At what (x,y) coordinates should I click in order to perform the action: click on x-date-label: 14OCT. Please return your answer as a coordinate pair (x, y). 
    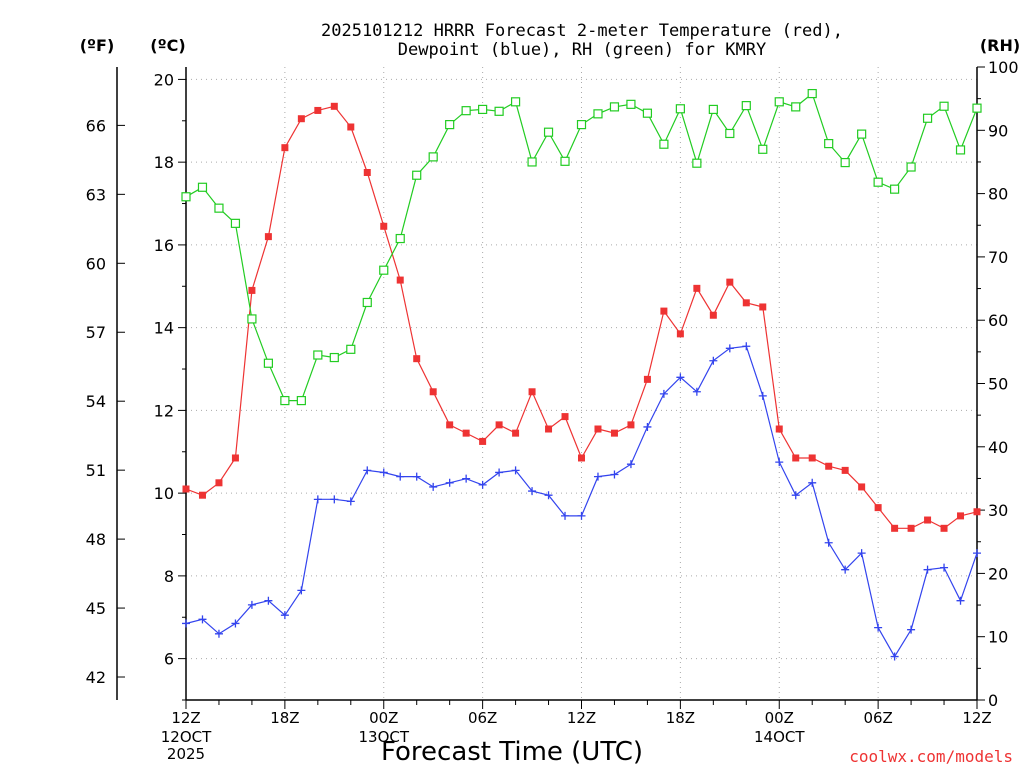
    Looking at the image, I should click on (779, 737).